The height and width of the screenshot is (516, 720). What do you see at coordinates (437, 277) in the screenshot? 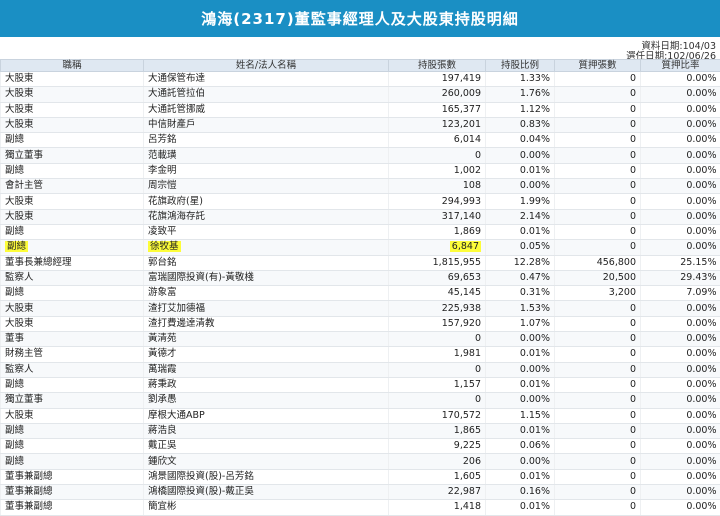
I see `shares-cell: 69,653` at bounding box center [437, 277].